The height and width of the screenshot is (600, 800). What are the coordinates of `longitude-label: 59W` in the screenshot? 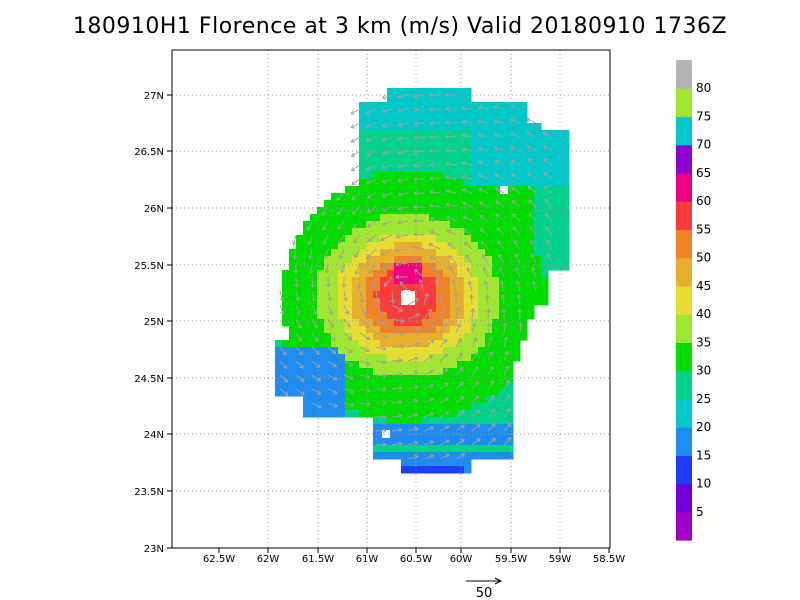 It's located at (560, 559).